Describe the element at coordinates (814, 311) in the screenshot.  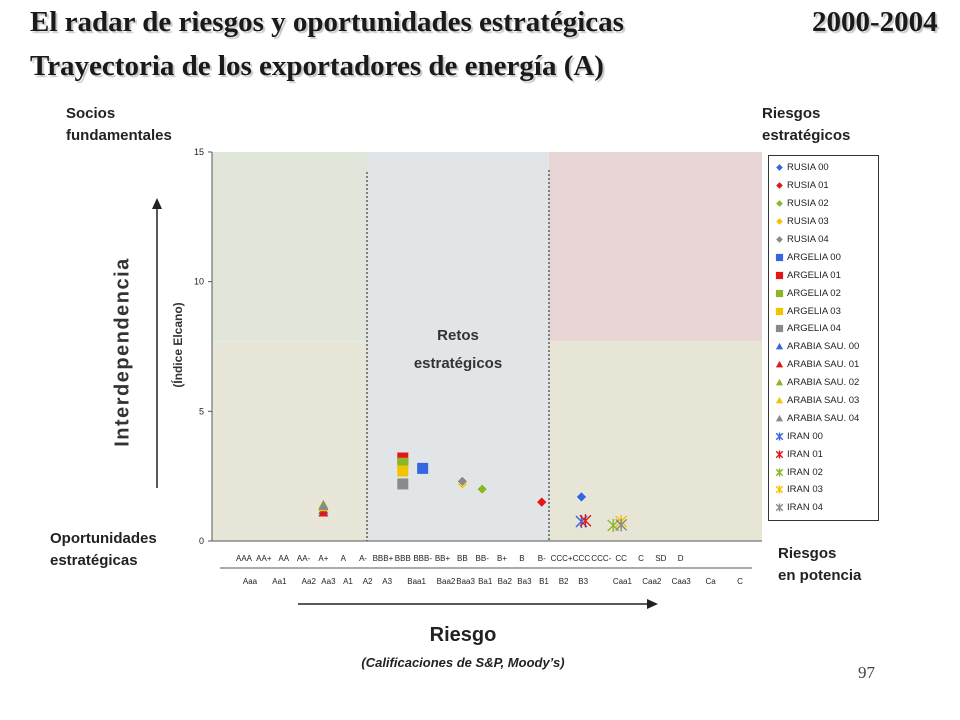
I see `legend-label: ARGELIA 03` at that location.